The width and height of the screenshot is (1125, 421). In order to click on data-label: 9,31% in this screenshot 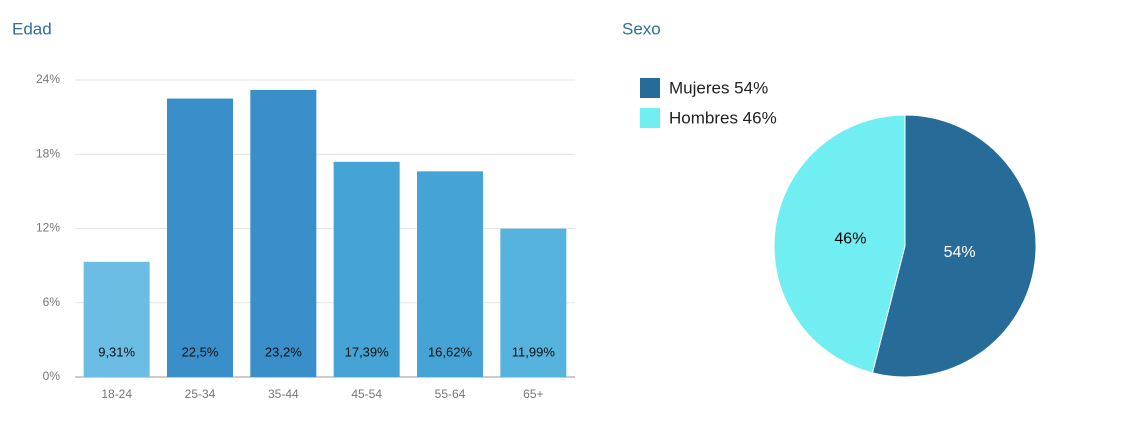, I will do `click(116, 351)`.